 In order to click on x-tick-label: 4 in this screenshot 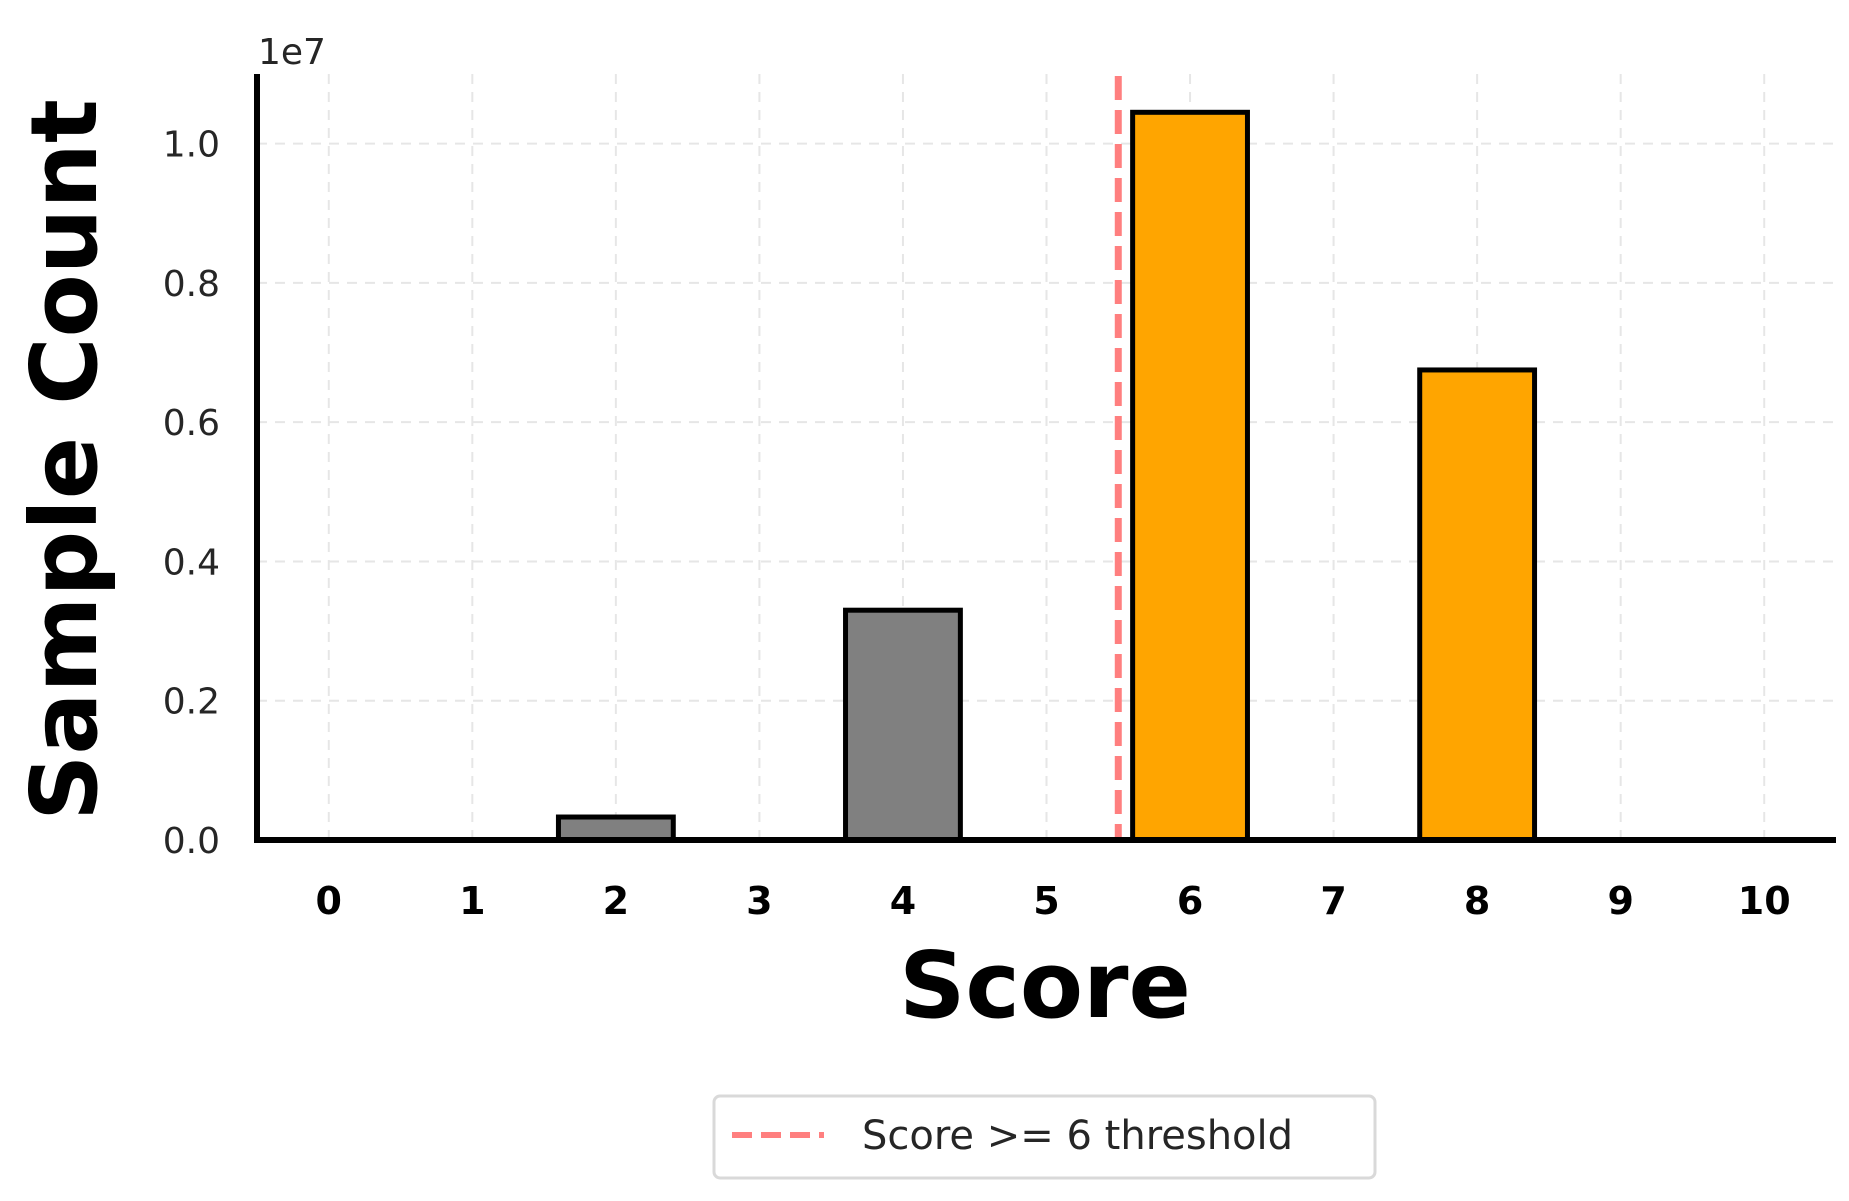, I will do `click(903, 901)`.